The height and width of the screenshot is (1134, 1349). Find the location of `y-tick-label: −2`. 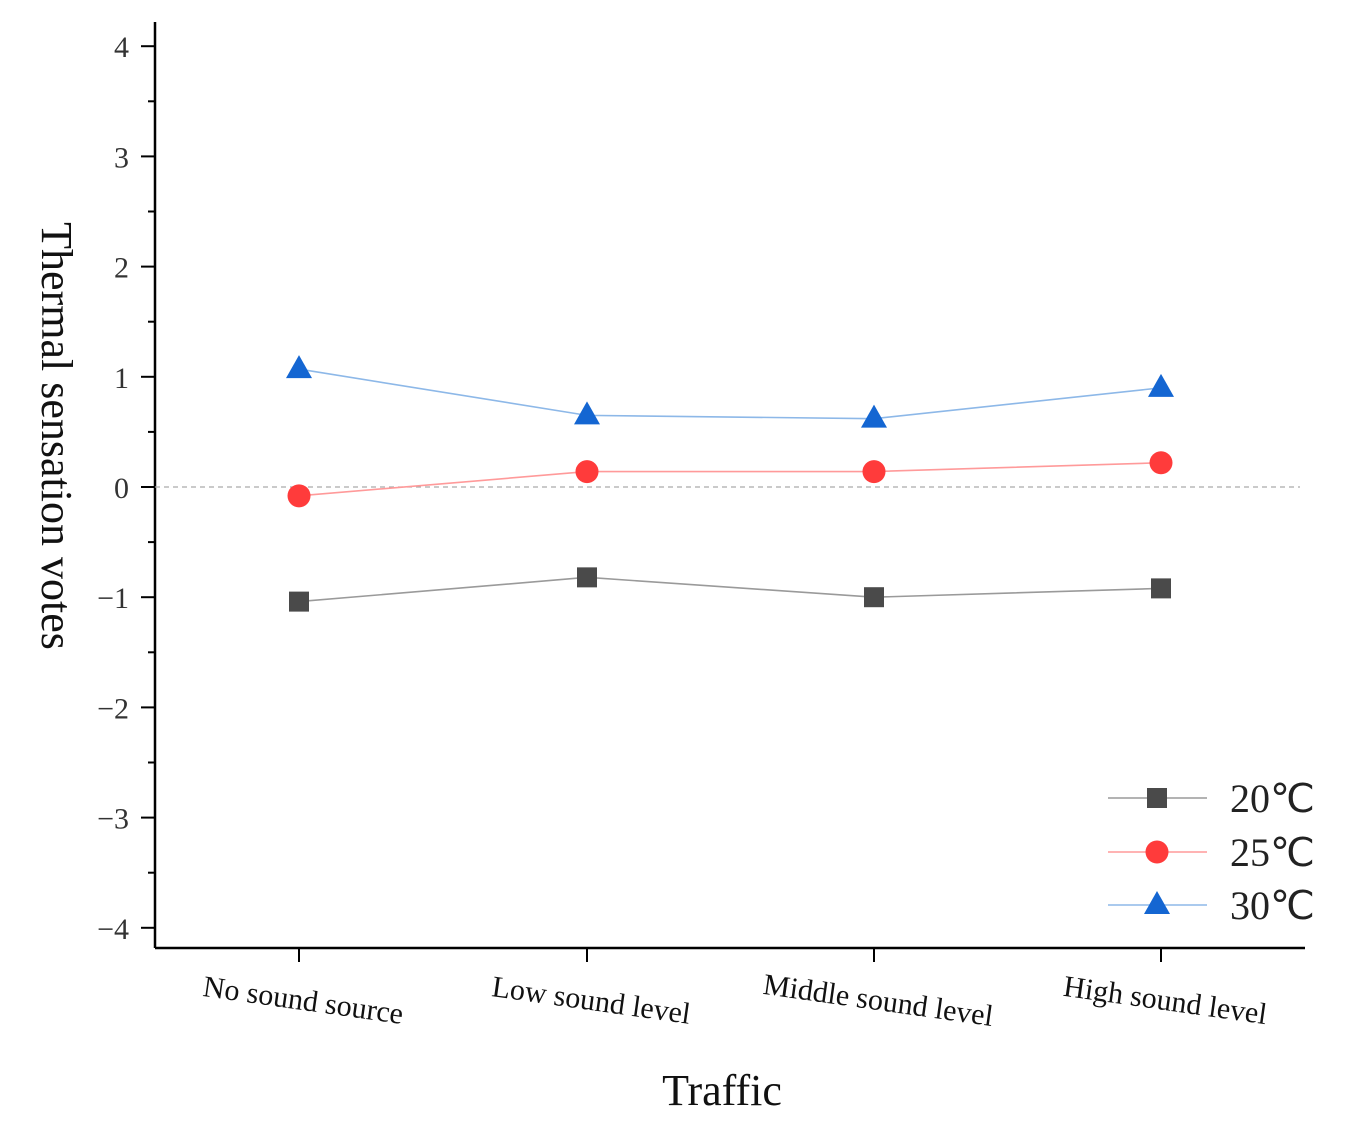

y-tick-label: −2 is located at coordinates (113, 708).